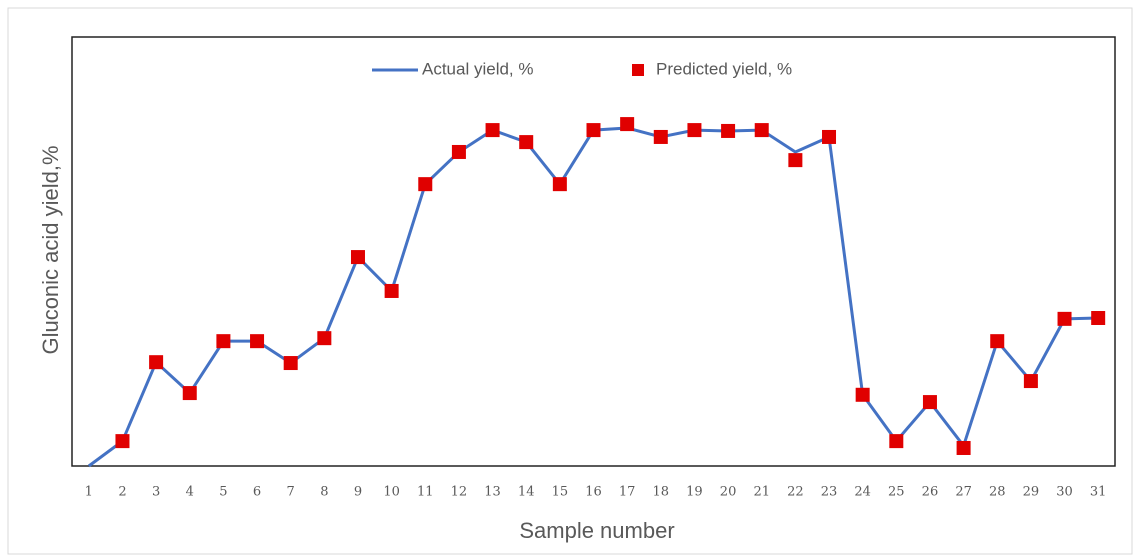  I want to click on x-tick-label: 4, so click(190, 492).